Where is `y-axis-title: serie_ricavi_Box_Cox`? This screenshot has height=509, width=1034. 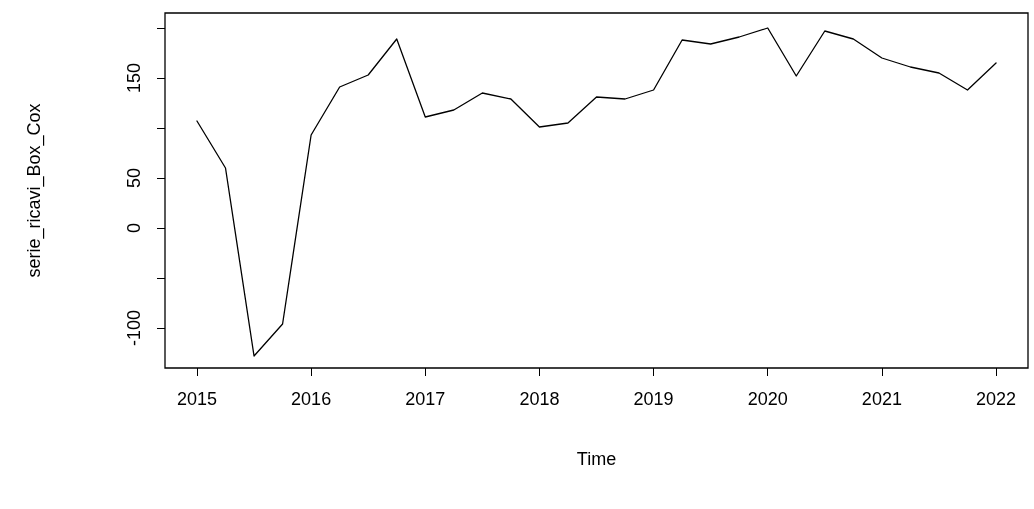 y-axis-title: serie_ricavi_Box_Cox is located at coordinates (34, 190).